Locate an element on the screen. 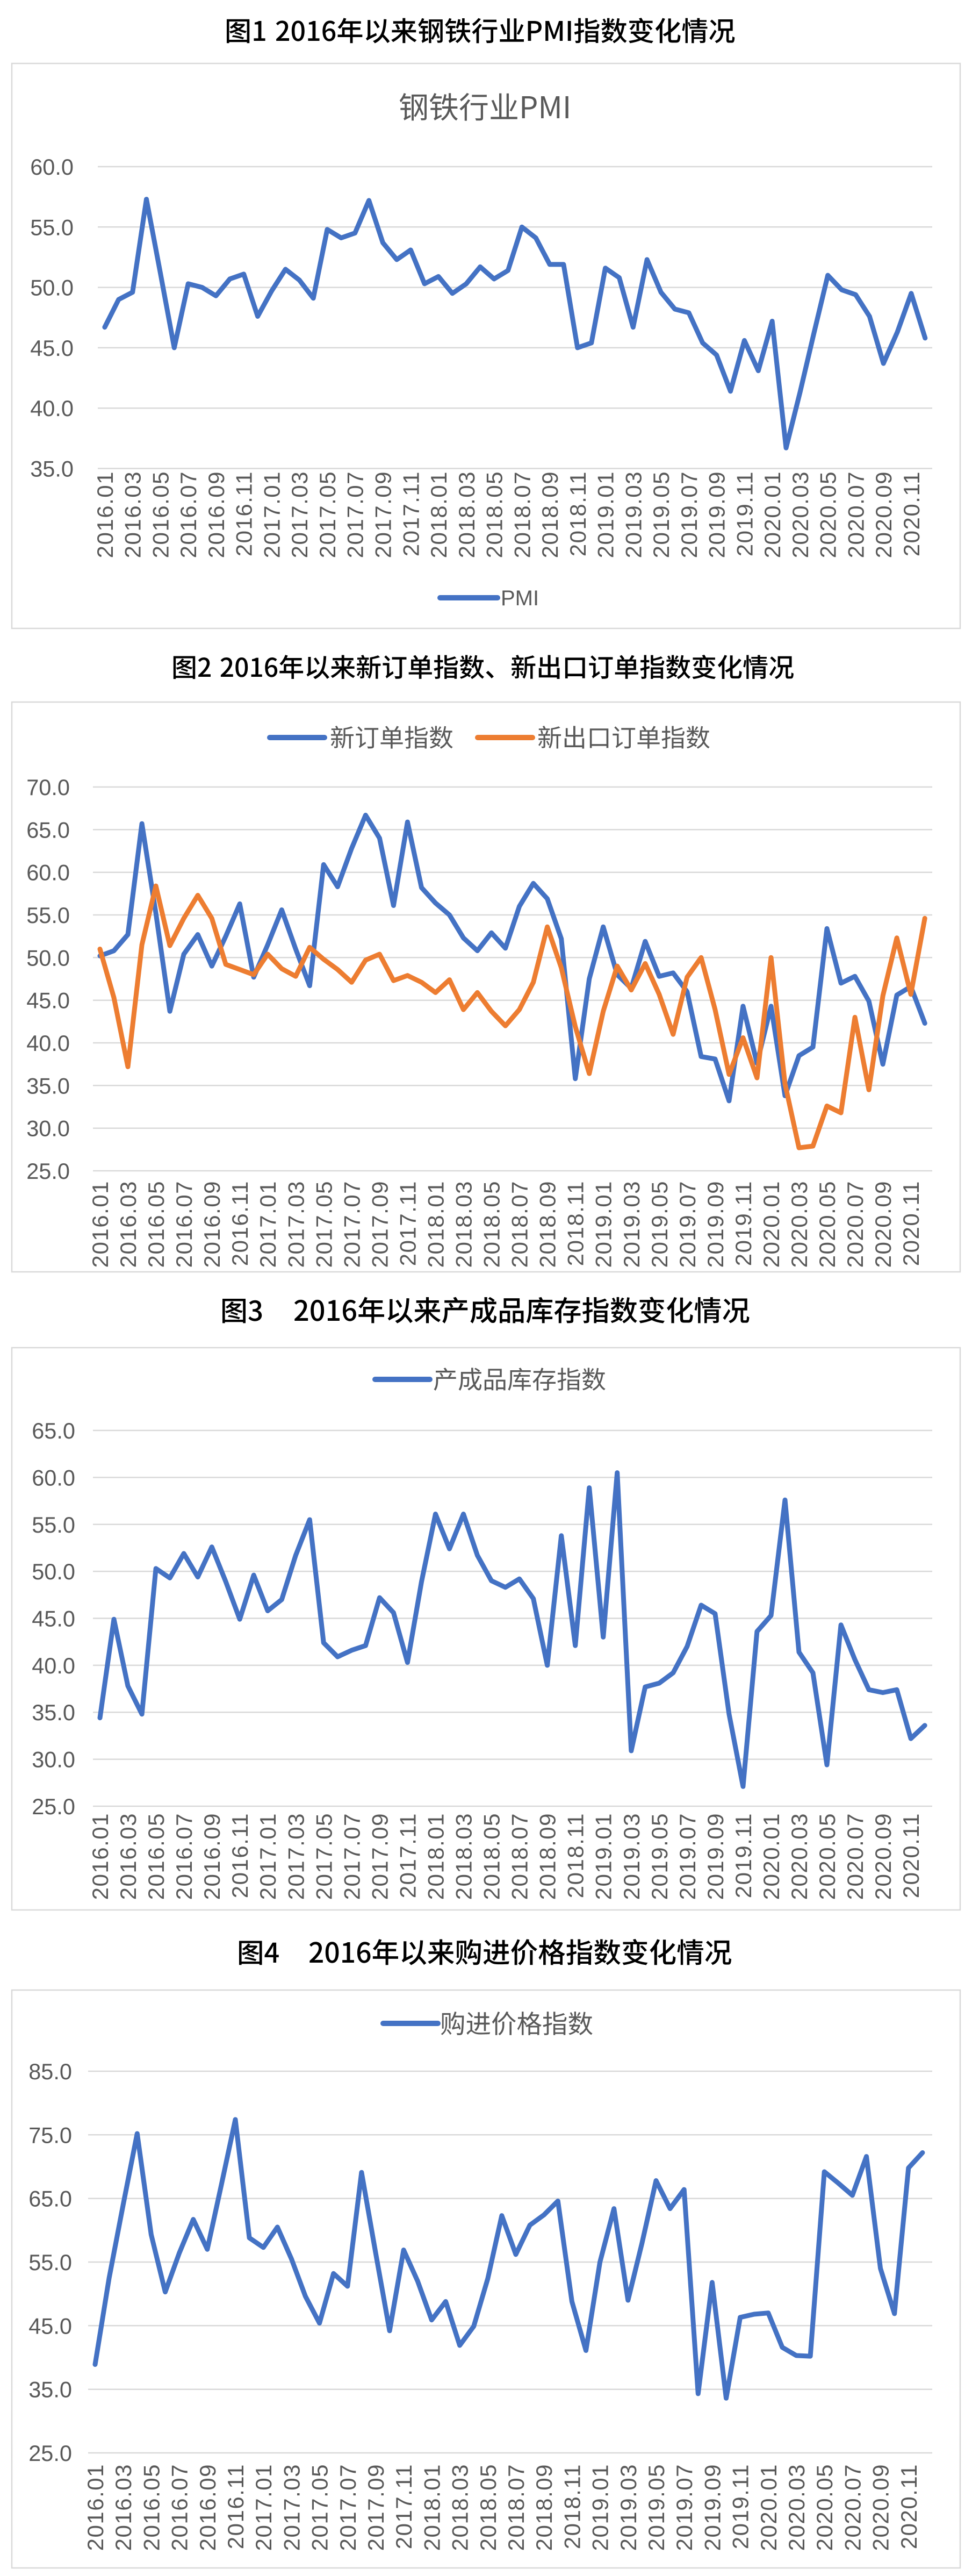 The height and width of the screenshot is (2576, 965). svg-text: 2020.03 is located at coordinates (796, 2507).